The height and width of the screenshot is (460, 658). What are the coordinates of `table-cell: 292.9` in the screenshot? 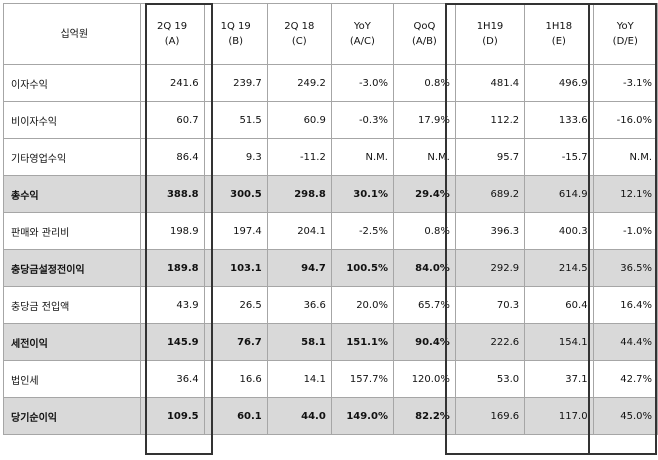 It's located at (490, 268).